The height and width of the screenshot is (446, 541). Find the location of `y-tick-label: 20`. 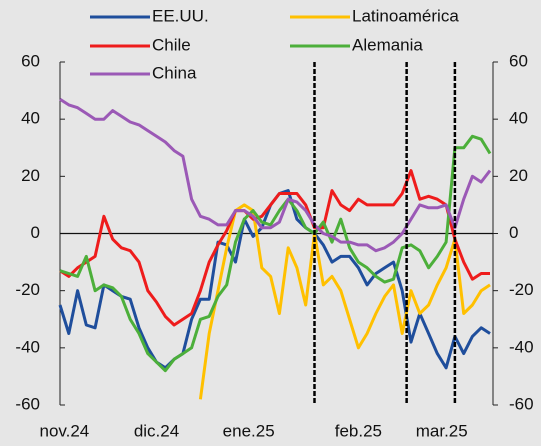

y-tick-label: 20 is located at coordinates (30, 175).